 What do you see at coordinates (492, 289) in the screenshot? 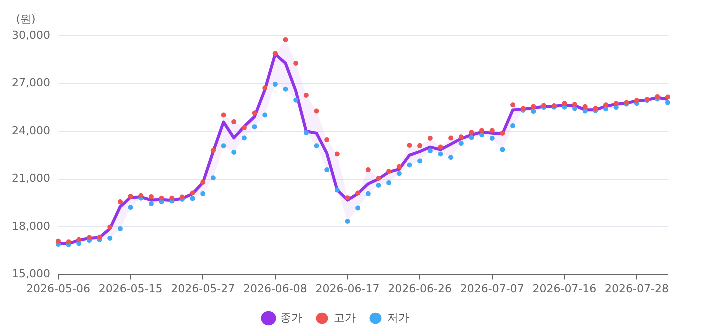
I see `x-tick-label: 2026-07-07` at bounding box center [492, 289].